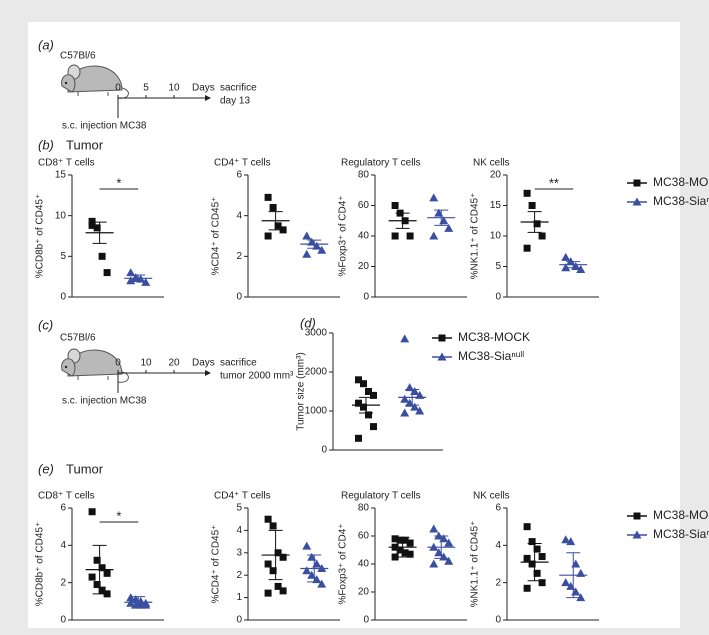  What do you see at coordinates (203, 88) in the screenshot?
I see `timeline-unit: Days` at bounding box center [203, 88].